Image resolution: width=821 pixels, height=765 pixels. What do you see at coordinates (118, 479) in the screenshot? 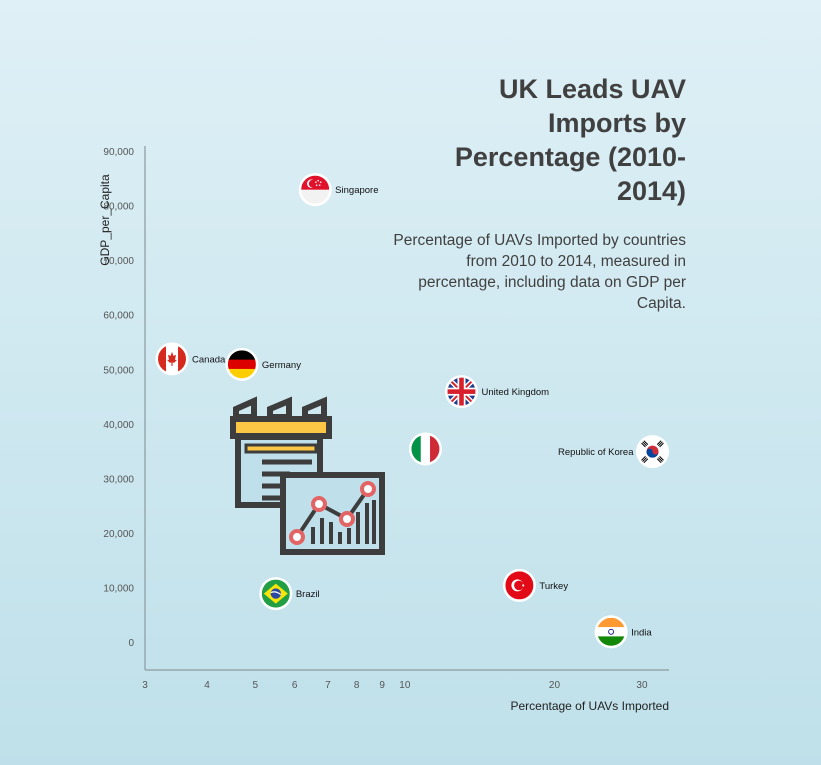
I see `y-tick-label: 30,000` at bounding box center [118, 479].